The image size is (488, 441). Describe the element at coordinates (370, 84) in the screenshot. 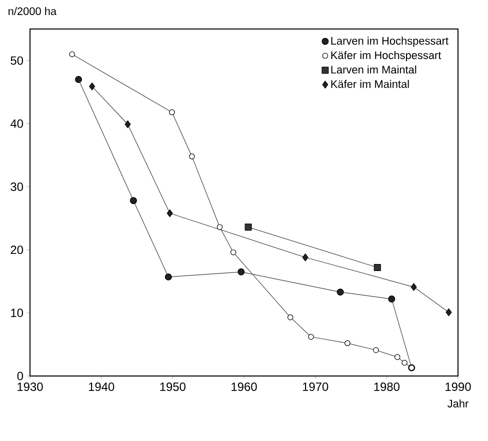

I see `legend-label: Käfer im Maintal` at that location.